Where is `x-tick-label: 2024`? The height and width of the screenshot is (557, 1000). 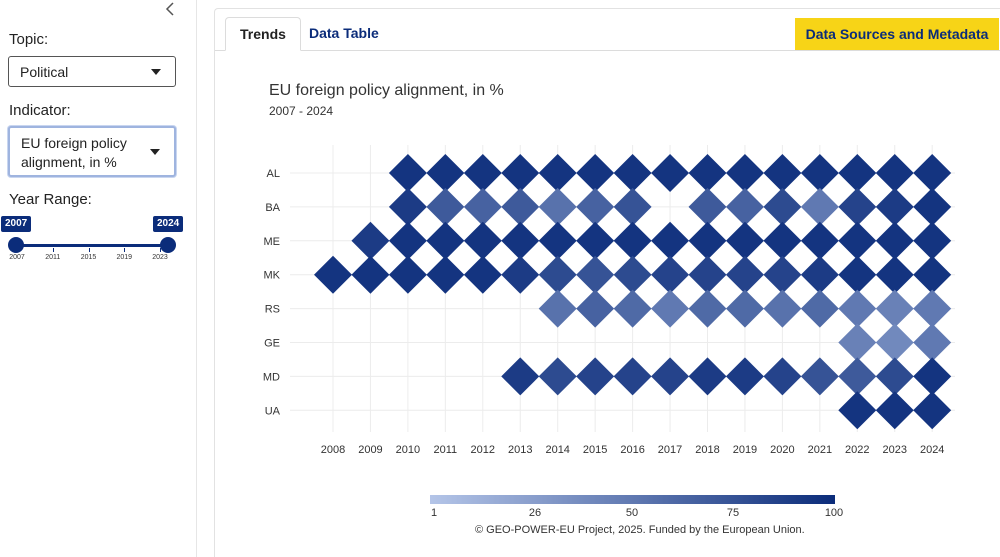
x-tick-label: 2024 is located at coordinates (932, 450).